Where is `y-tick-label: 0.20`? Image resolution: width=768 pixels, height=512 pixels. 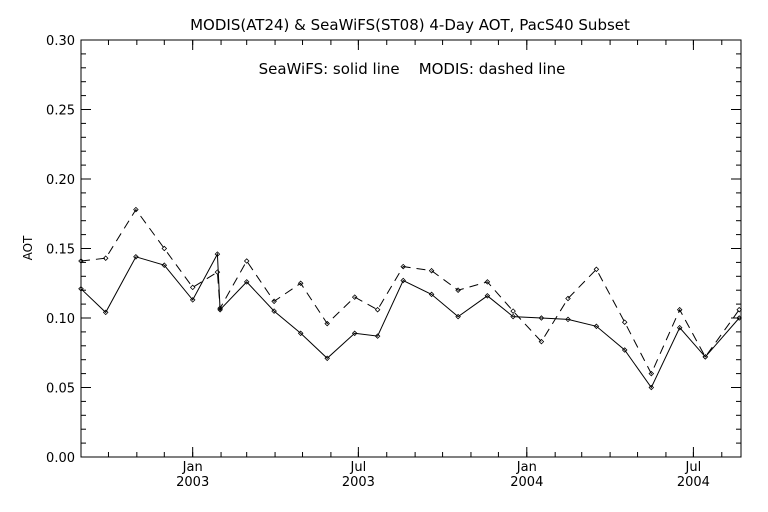
y-tick-label: 0.20 is located at coordinates (60, 180).